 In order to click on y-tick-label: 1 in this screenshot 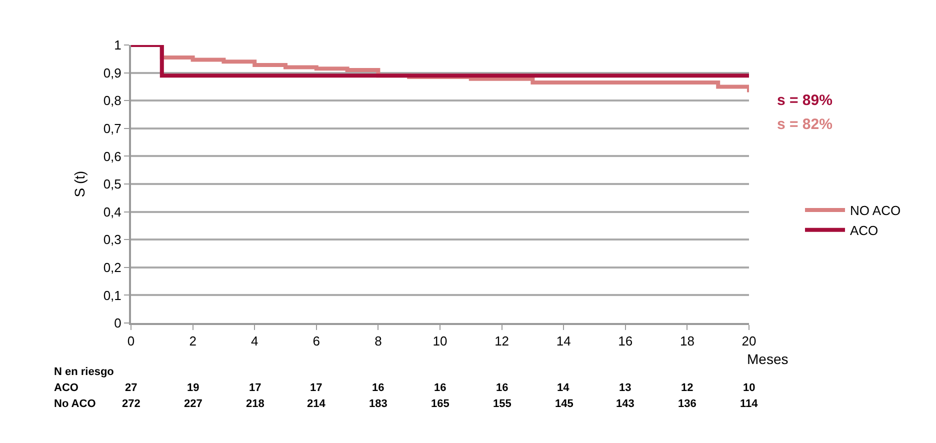, I will do `click(118, 45)`.